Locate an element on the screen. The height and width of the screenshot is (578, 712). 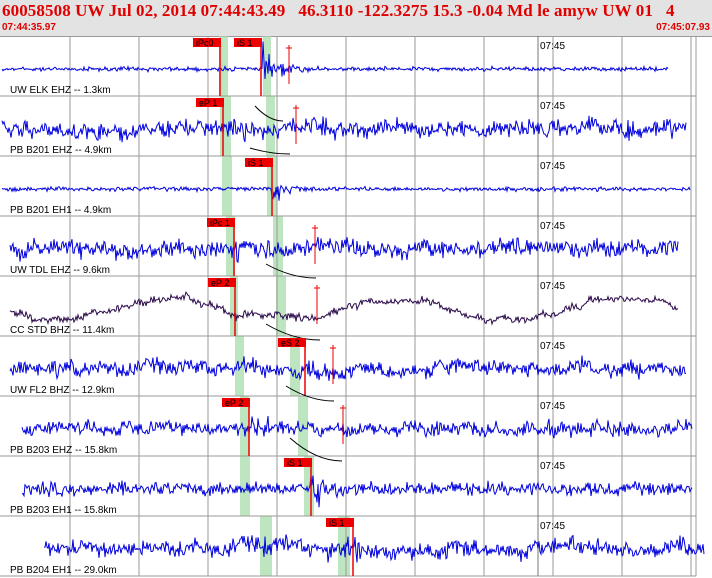
window-start-time: 07:44:35.97 is located at coordinates (29, 27).